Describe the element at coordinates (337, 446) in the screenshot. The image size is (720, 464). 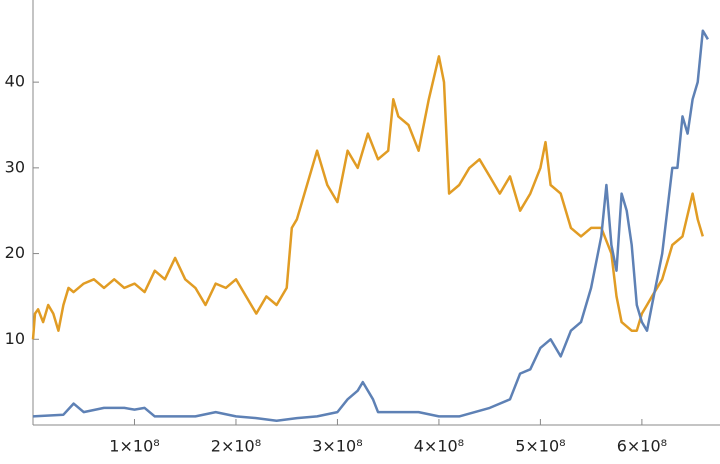
I see `x-tick-label: 3×10⁸` at that location.